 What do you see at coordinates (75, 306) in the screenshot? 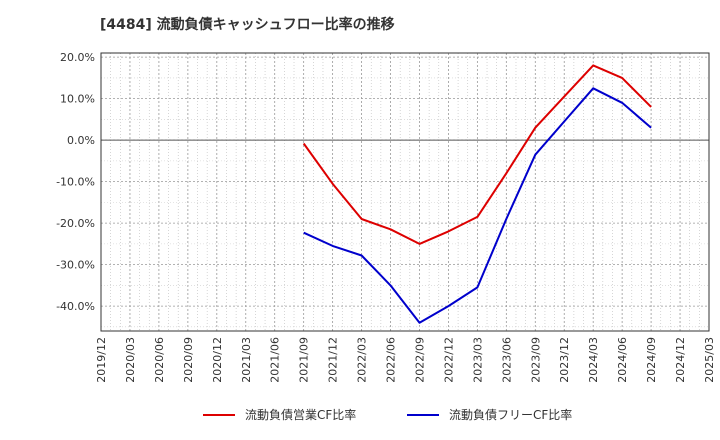
I see `y-tick-label: -40.0%` at bounding box center [75, 306].